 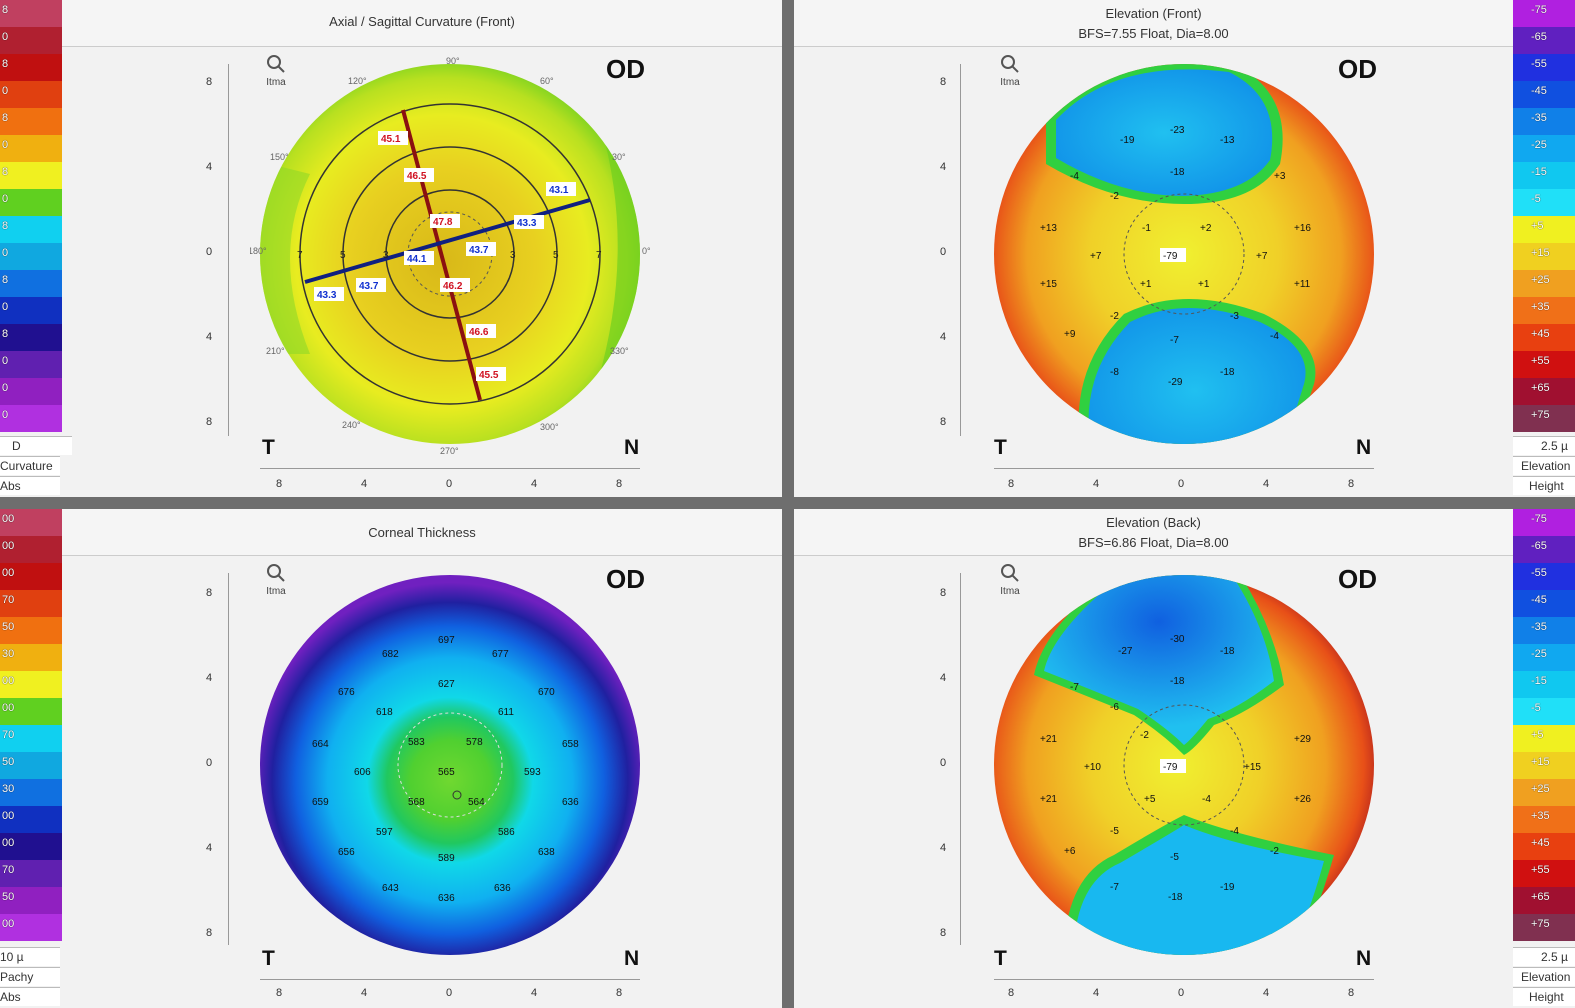 I want to click on svg-text: 60°, so click(x=547, y=81).